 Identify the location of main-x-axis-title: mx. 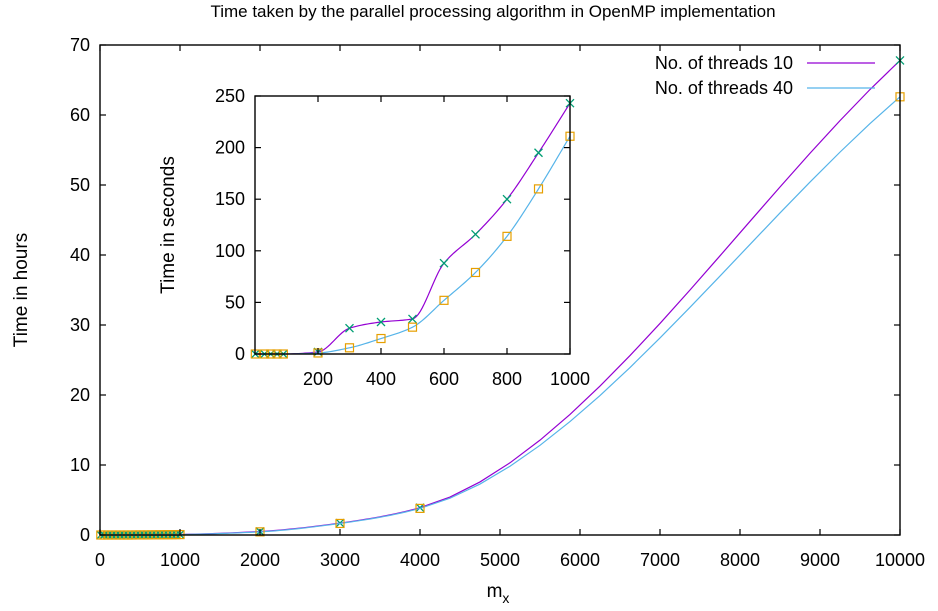
(498, 593).